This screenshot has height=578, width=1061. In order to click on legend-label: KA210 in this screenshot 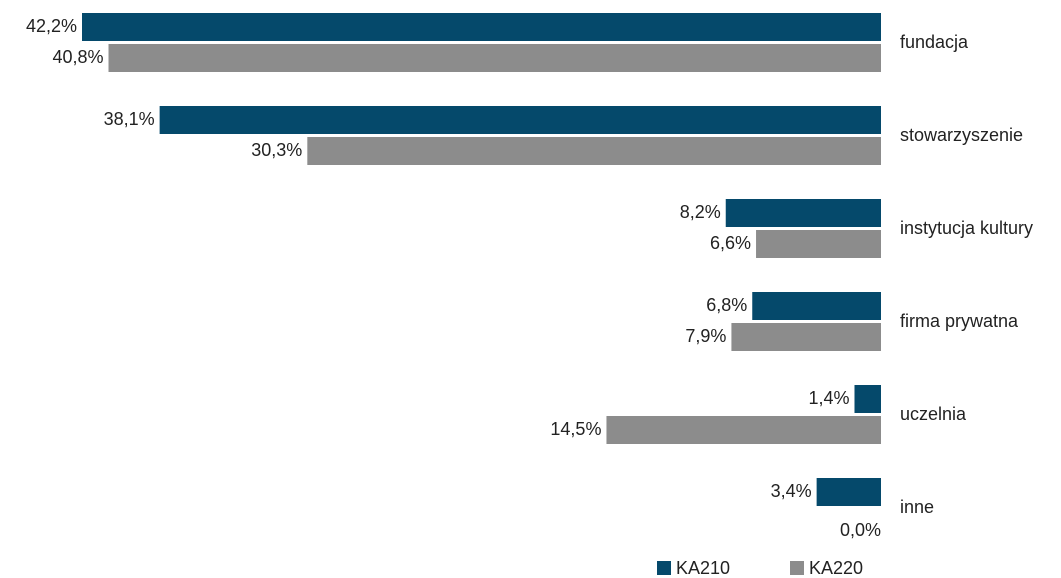, I will do `click(703, 568)`.